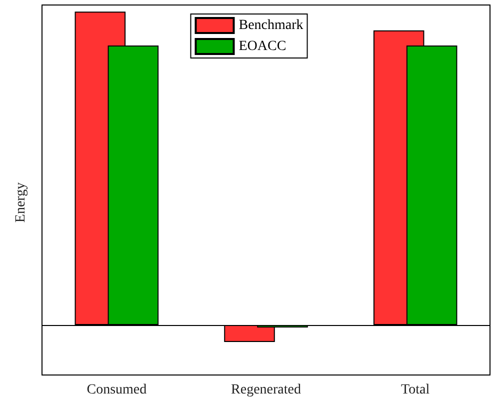 This screenshot has height=405, width=498. I want to click on y-axis-title: Energy, so click(21, 202).